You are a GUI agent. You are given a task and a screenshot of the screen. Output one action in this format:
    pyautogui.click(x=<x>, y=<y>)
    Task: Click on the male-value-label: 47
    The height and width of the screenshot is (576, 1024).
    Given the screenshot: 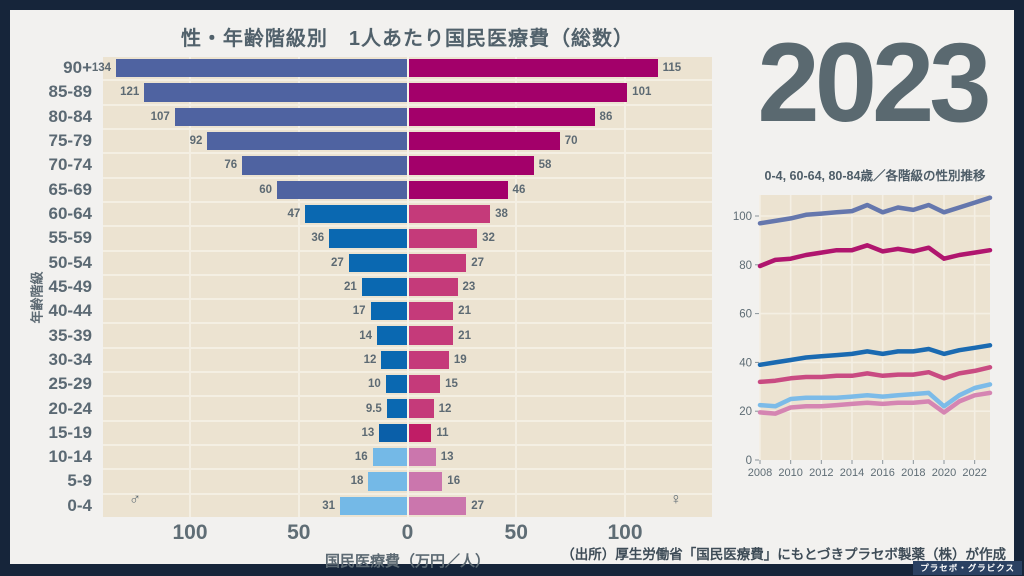 What is the action you would take?
    pyautogui.click(x=294, y=214)
    